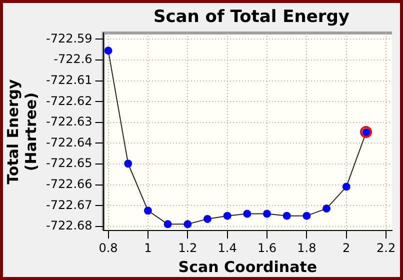  I want to click on x-tick-label: 1.8, so click(306, 247).